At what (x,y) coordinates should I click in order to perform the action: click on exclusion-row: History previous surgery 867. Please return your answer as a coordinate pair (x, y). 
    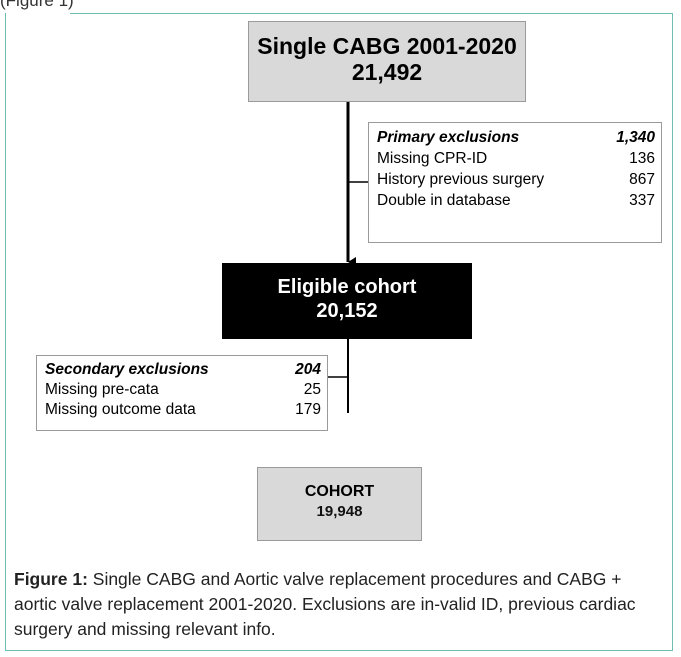
    Looking at the image, I should click on (516, 179).